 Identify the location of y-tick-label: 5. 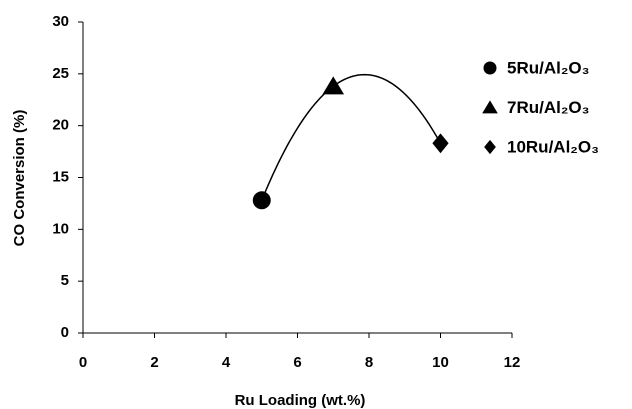
(65, 280).